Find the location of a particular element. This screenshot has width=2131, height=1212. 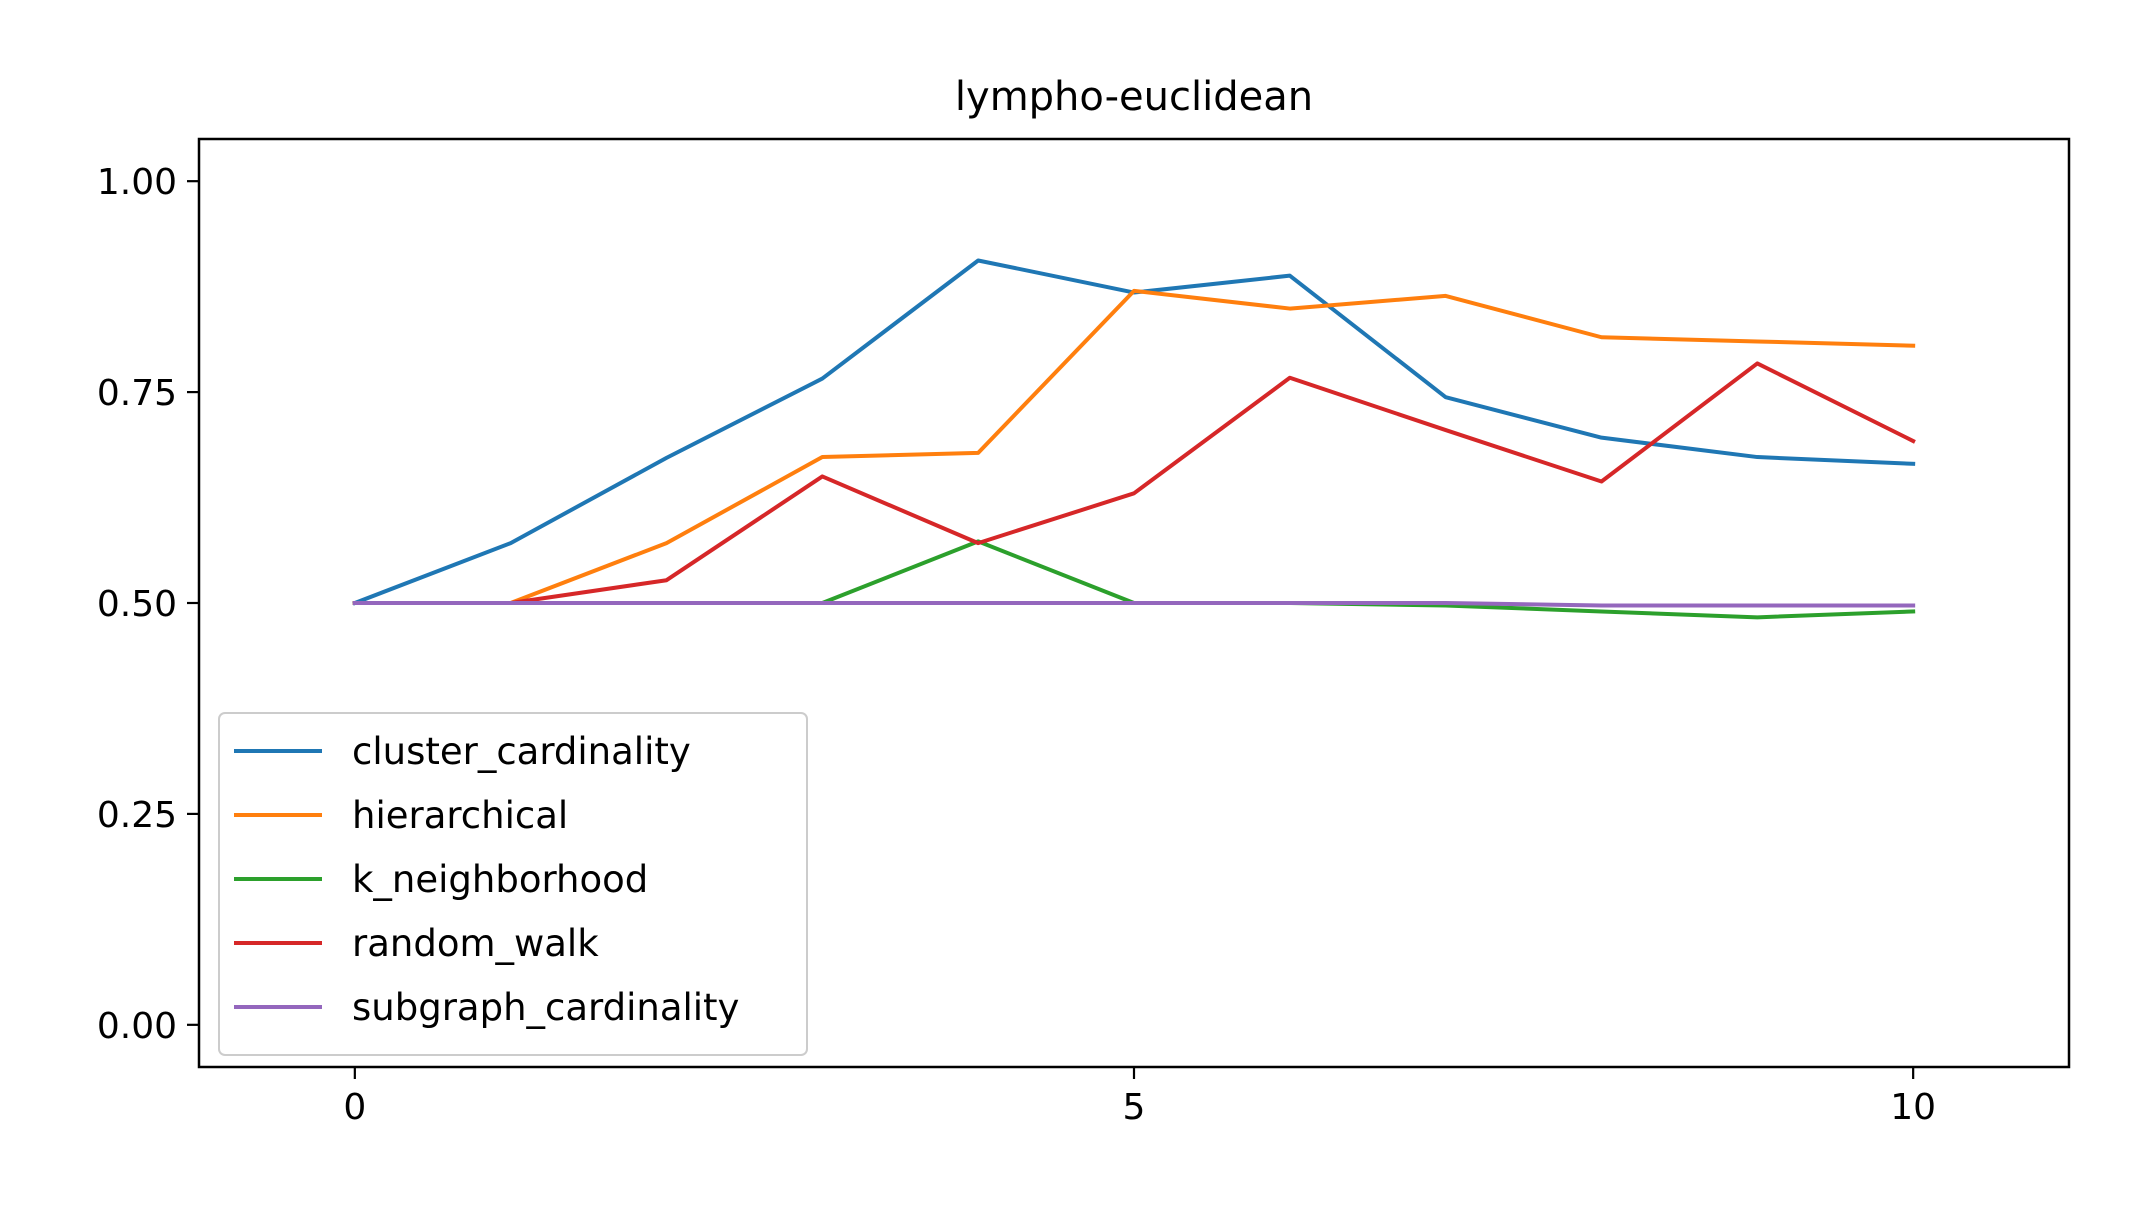

legend-label: hierarchical is located at coordinates (460, 815).